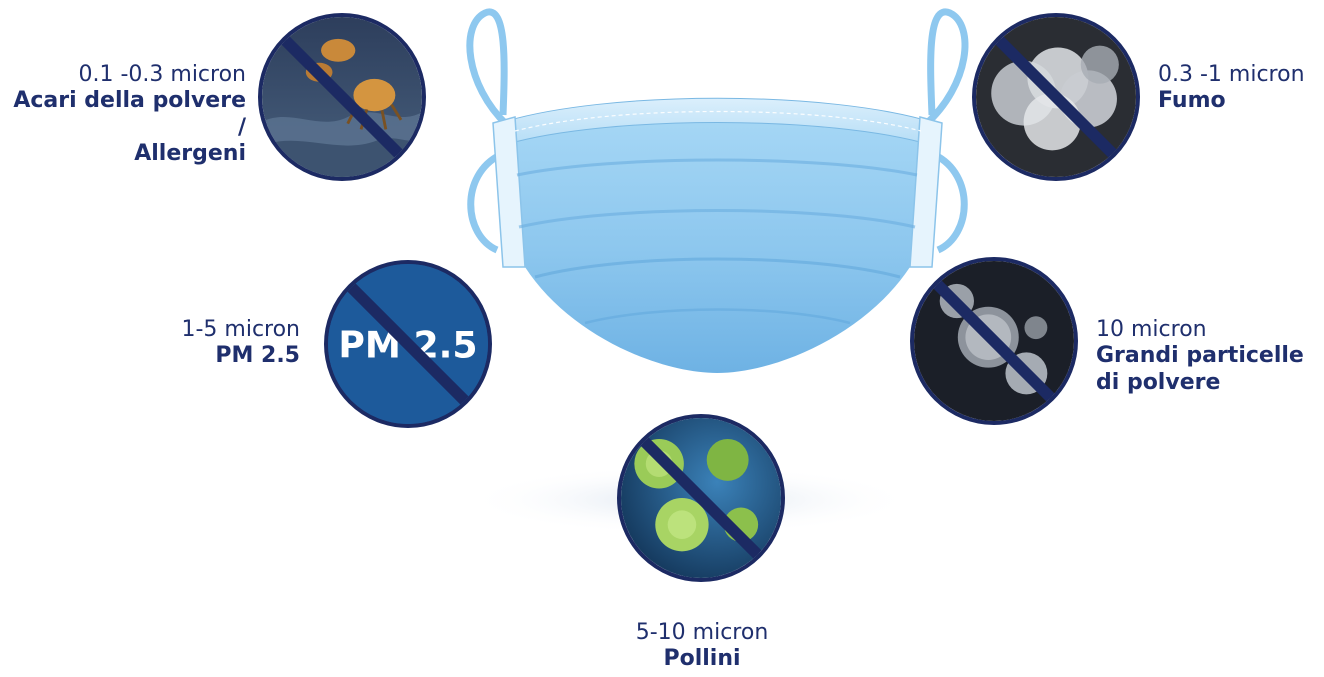 The width and height of the screenshot is (1324, 677). Describe the element at coordinates (701, 498) in the screenshot. I see `pollen-prohibited-icon` at that location.